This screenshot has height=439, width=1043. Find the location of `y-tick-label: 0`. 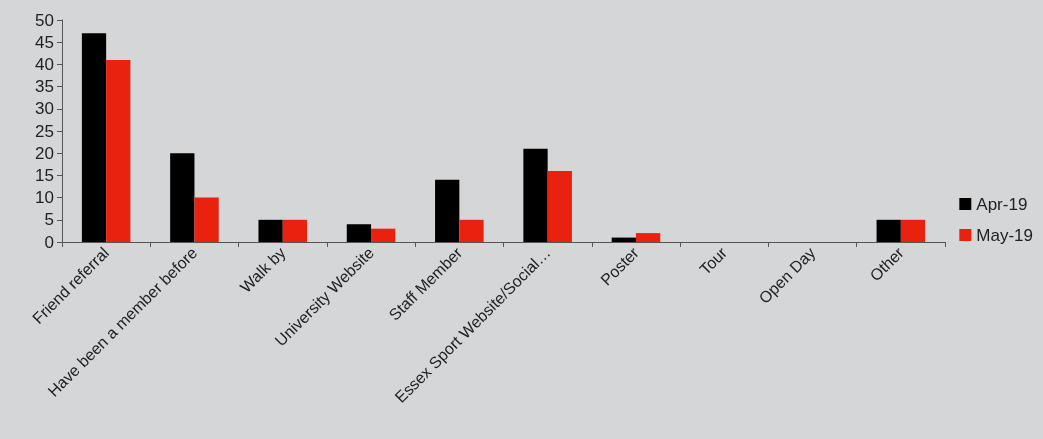

y-tick-label: 0 is located at coordinates (49, 242).